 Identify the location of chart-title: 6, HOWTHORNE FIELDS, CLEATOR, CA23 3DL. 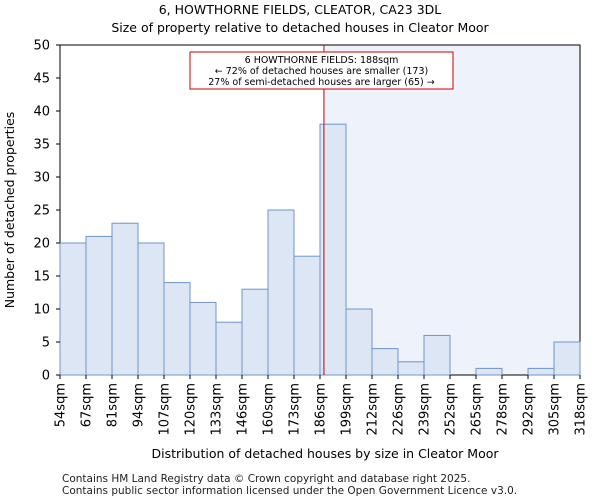
(300, 9).